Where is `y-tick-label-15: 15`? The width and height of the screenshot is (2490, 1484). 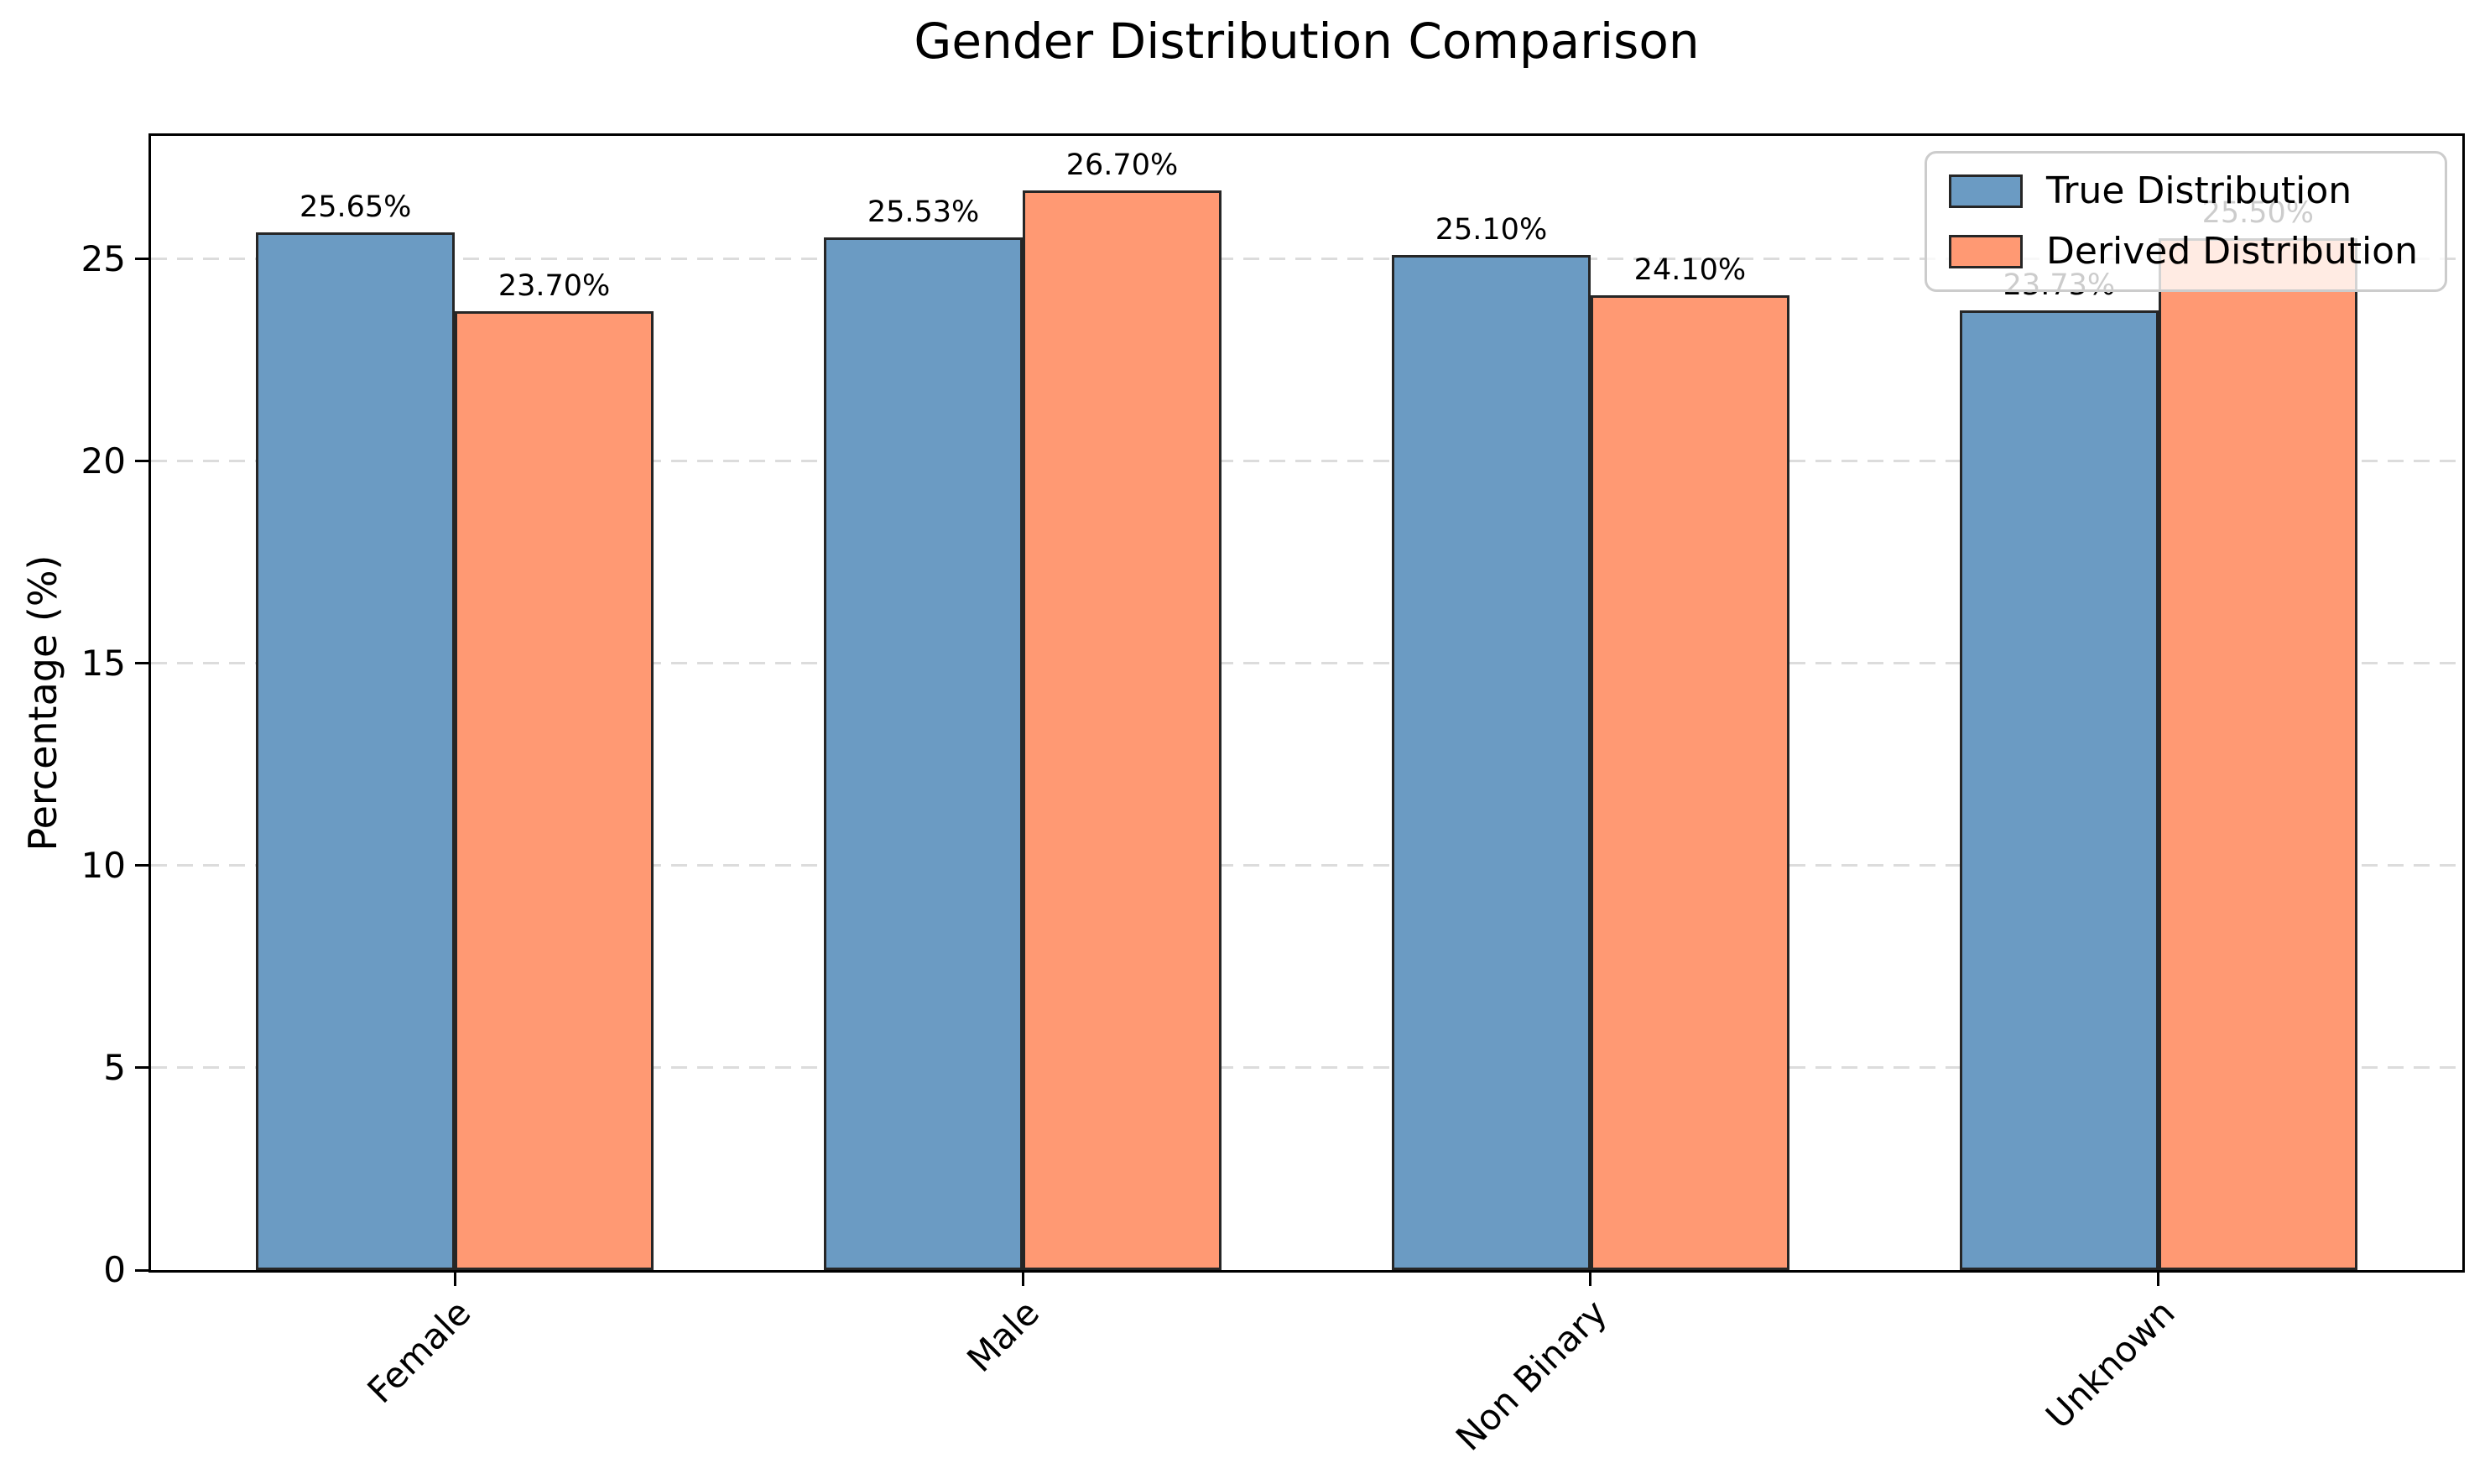 y-tick-label-15: 15 is located at coordinates (103, 663).